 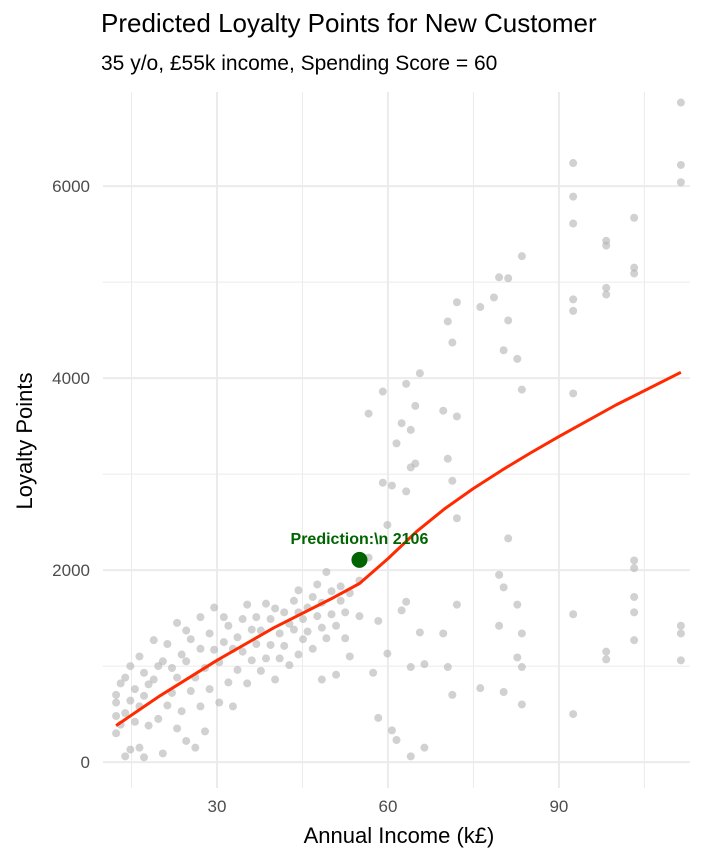 I want to click on chart-subtitle: 35 y/o, £55k income, Spending Score = 60, so click(x=299, y=63).